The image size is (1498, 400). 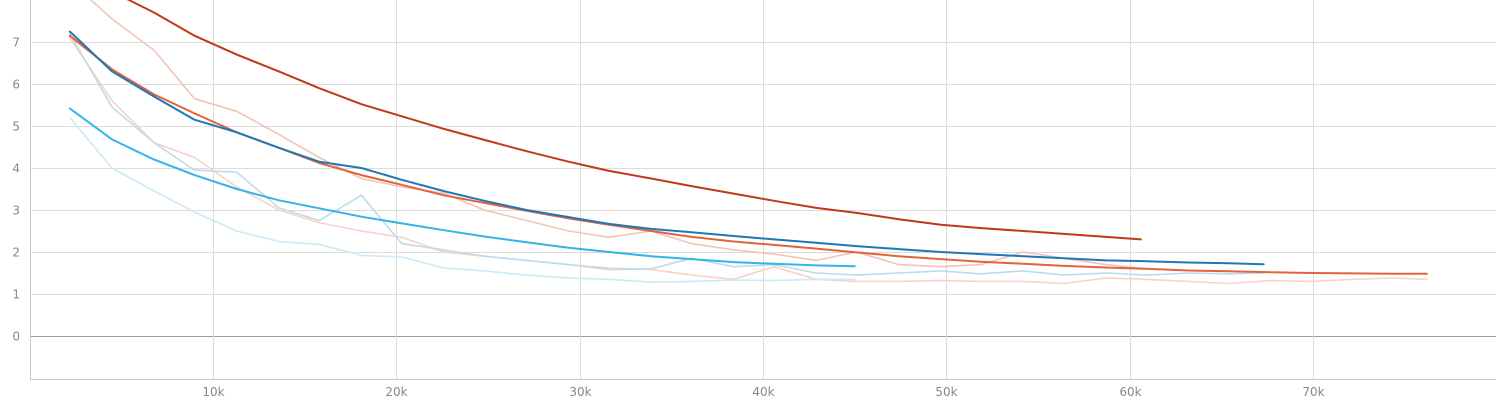 What do you see at coordinates (16, 295) in the screenshot?
I see `y-tick-label: 1` at bounding box center [16, 295].